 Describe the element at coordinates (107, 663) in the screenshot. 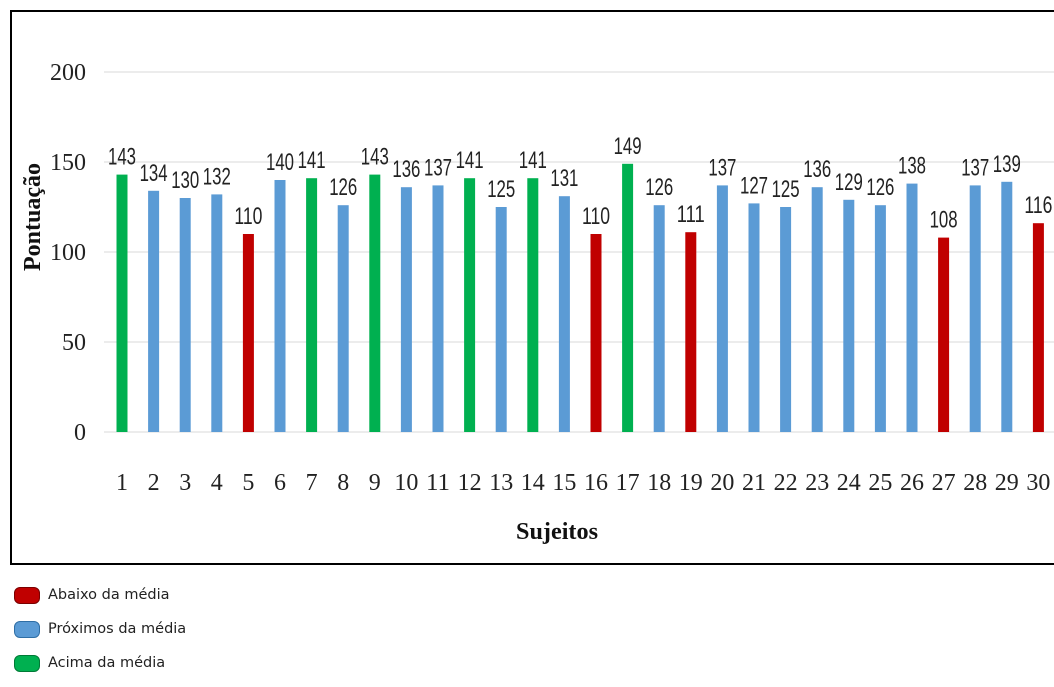

I see `legend-label-acima: Acima da média` at that location.